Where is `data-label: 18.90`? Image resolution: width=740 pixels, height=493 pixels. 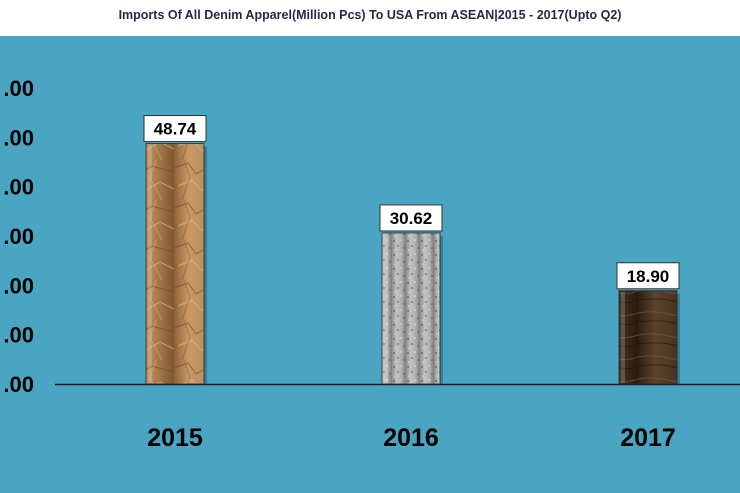 data-label: 18.90 is located at coordinates (648, 276).